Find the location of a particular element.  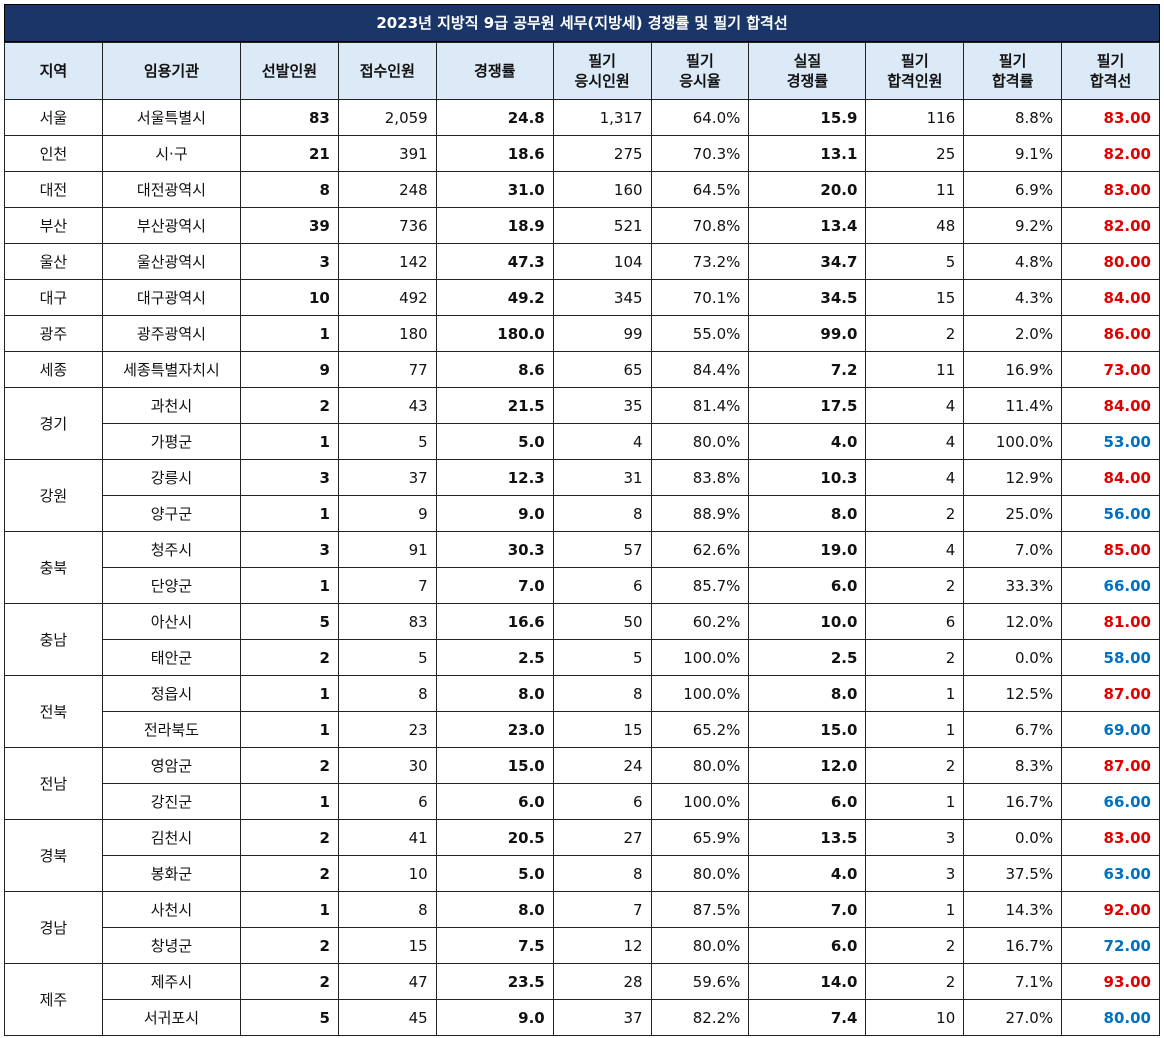

exam-taker-count-cell: 27 is located at coordinates (602, 837).